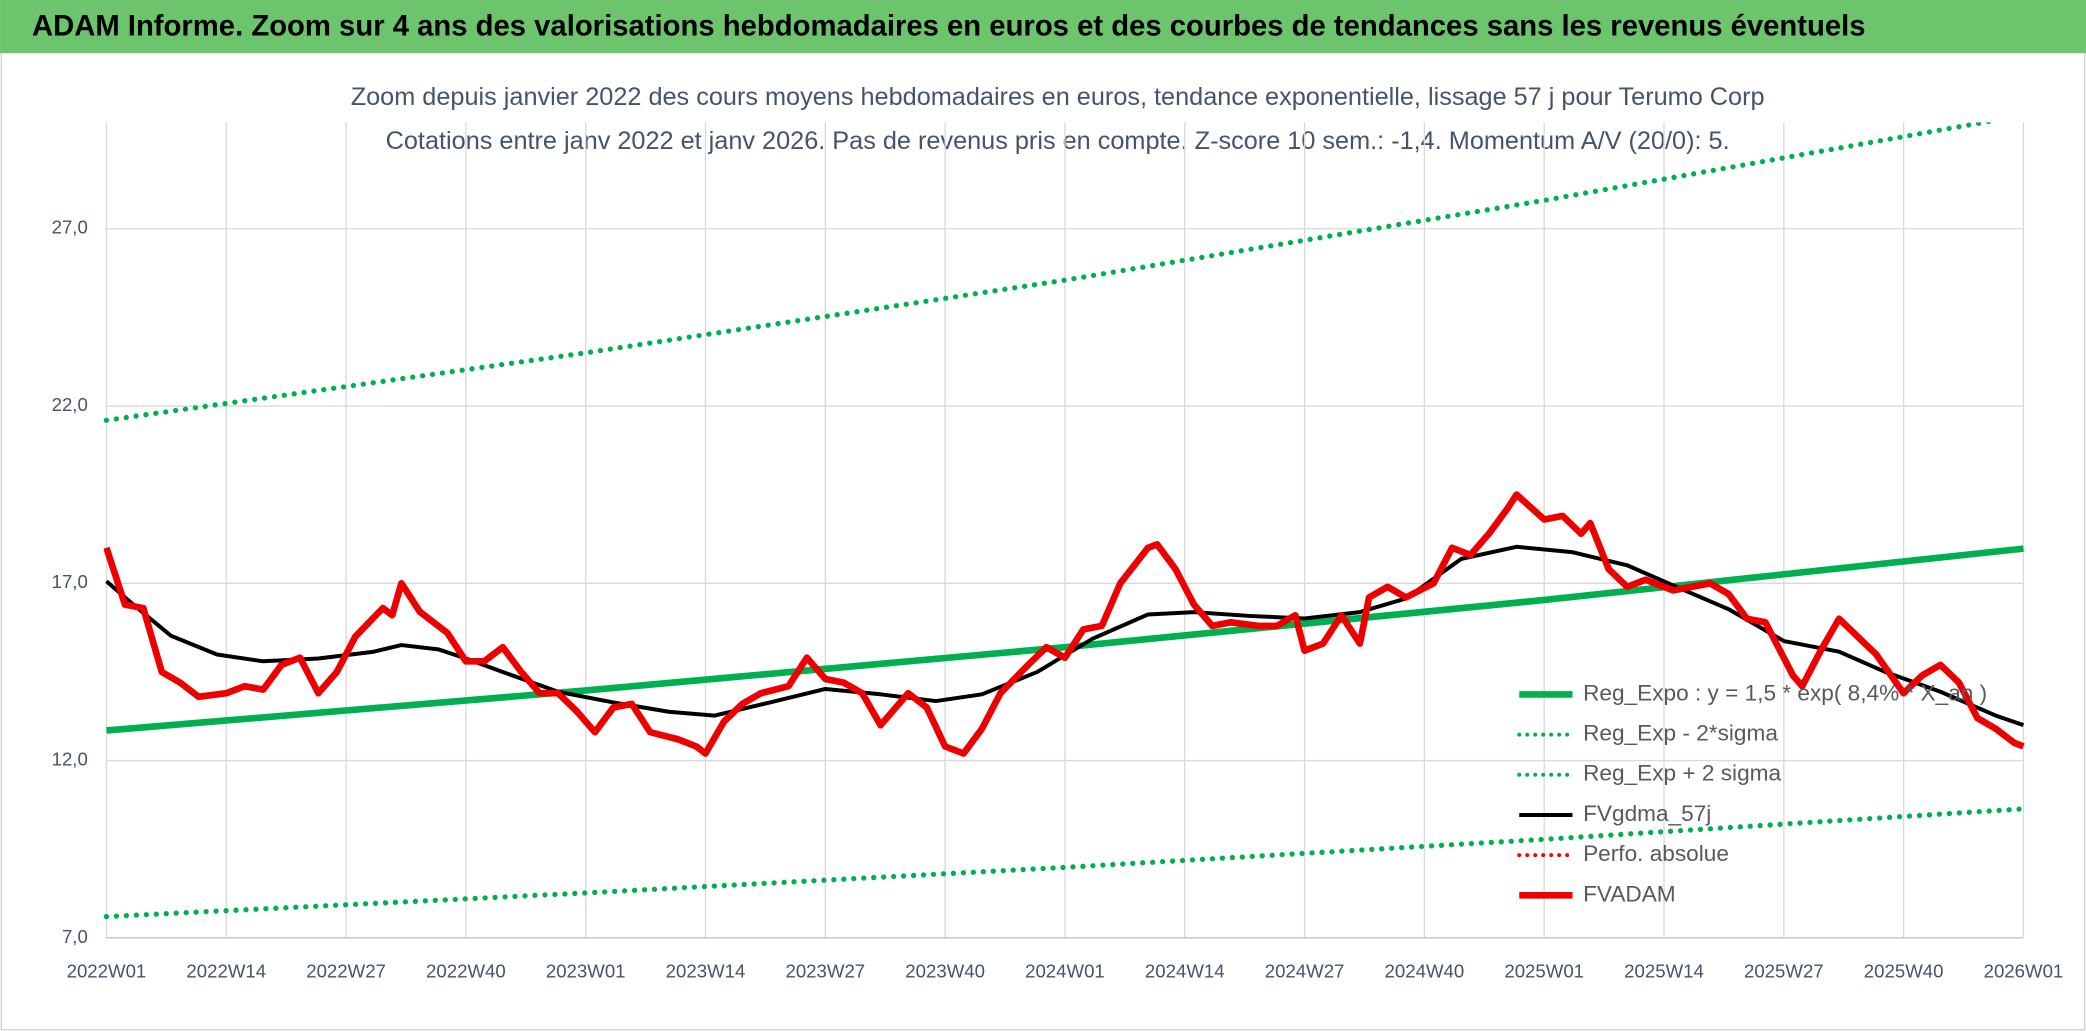 The image size is (2086, 1031). I want to click on x-tick-label: 2022W27, so click(346, 970).